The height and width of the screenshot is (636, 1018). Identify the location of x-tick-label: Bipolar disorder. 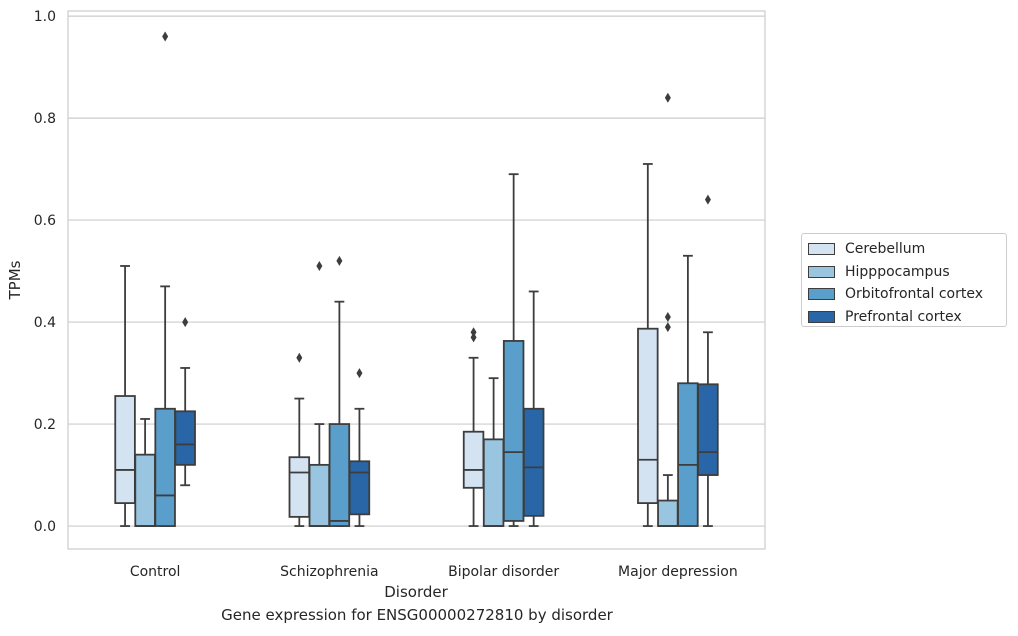
(503, 572).